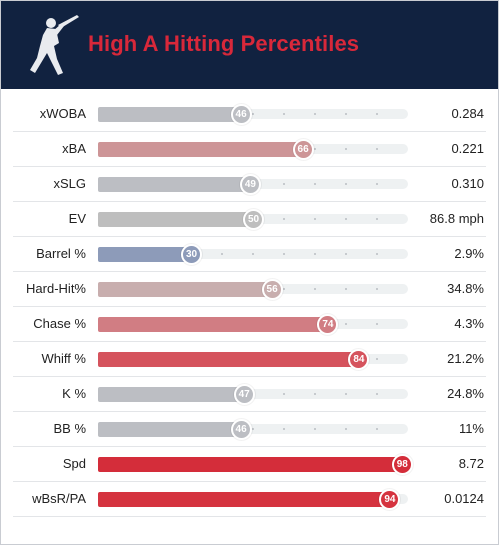  I want to click on metric-value: 86.8 mph, so click(456, 218).